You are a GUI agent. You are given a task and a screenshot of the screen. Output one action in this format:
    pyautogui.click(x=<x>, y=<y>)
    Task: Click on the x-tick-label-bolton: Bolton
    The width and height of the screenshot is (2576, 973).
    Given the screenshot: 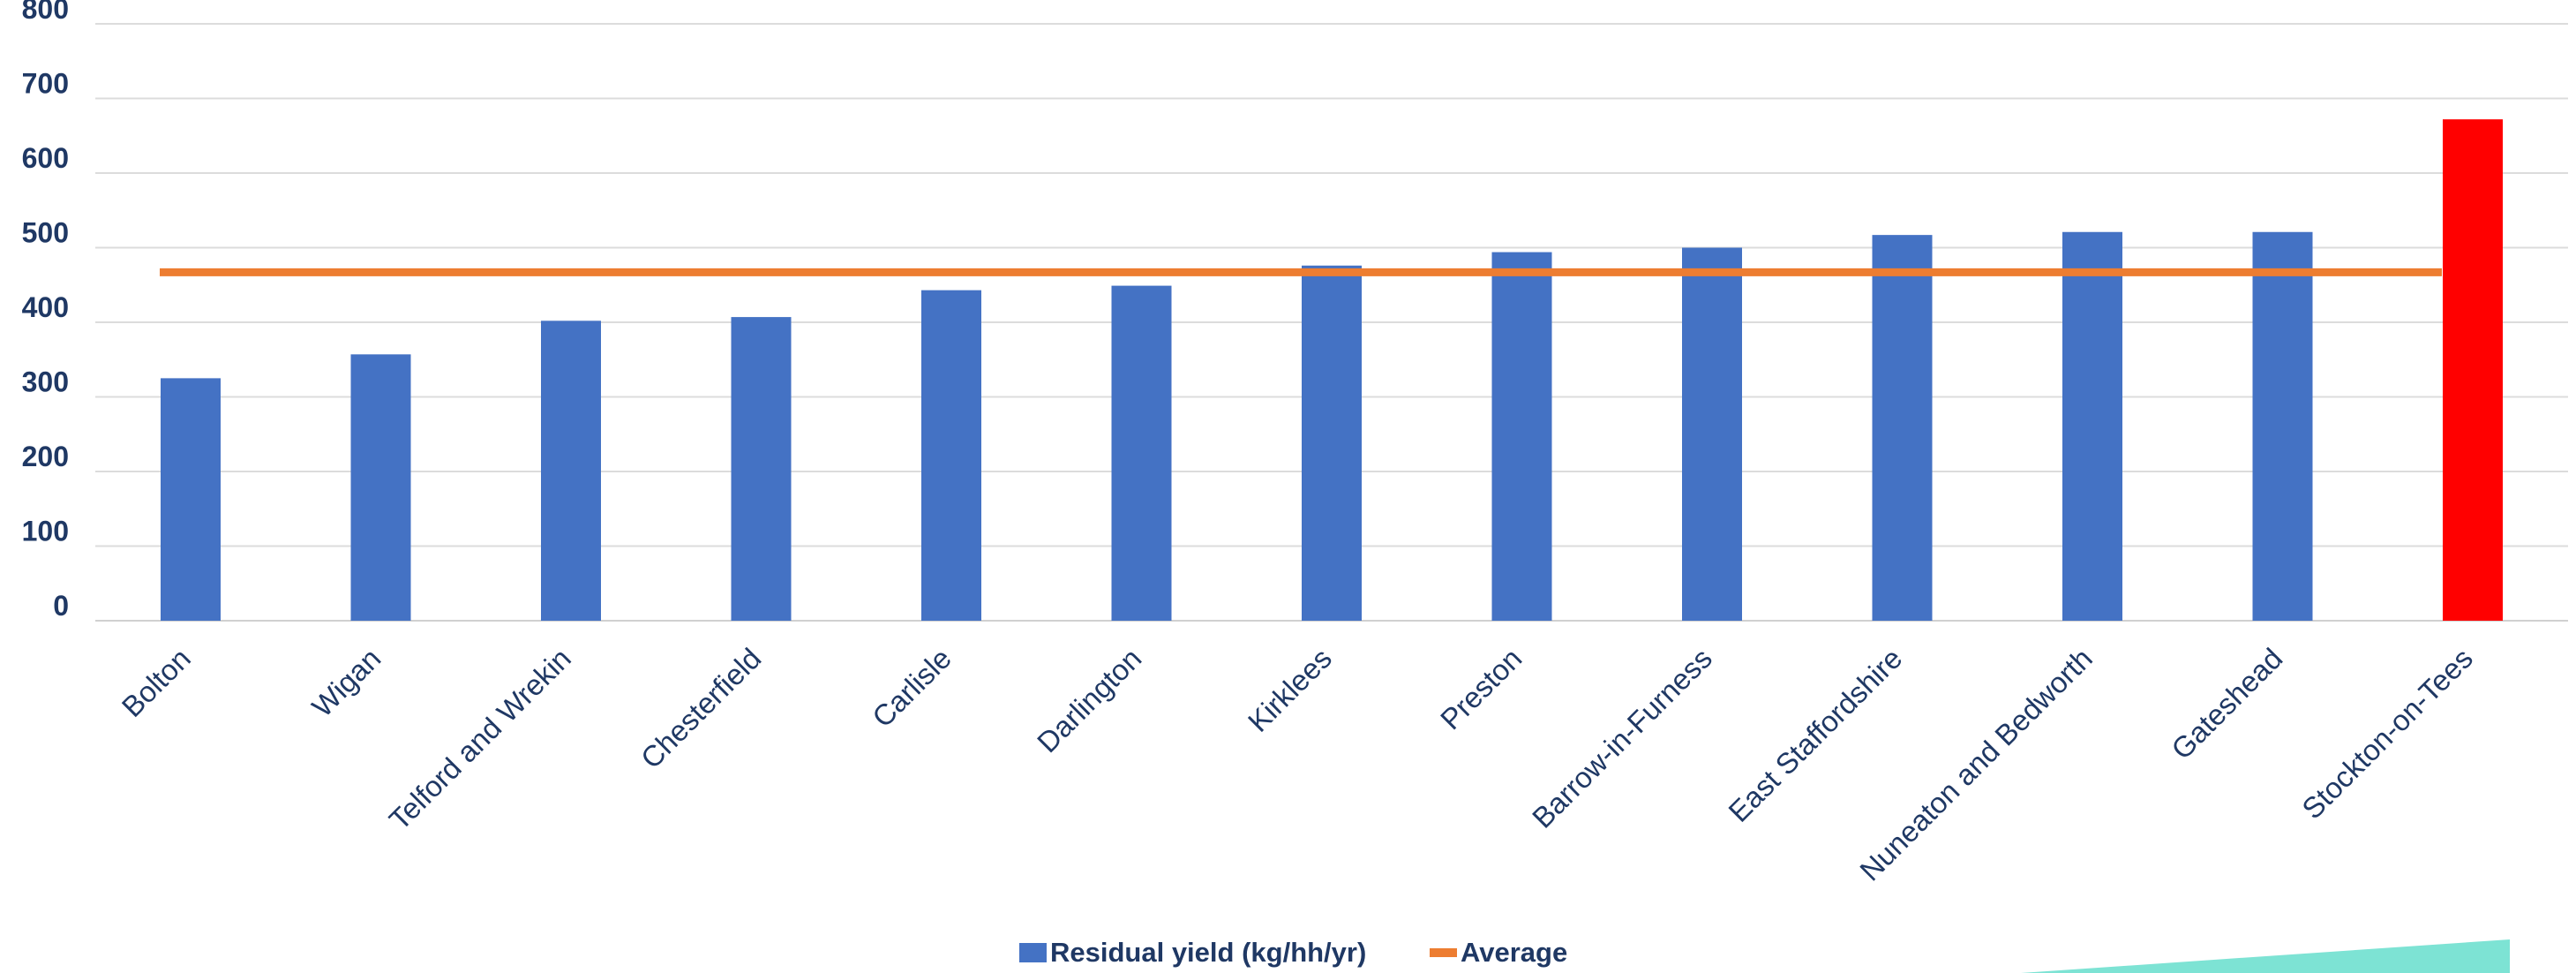 What is the action you would take?
    pyautogui.click(x=156, y=682)
    